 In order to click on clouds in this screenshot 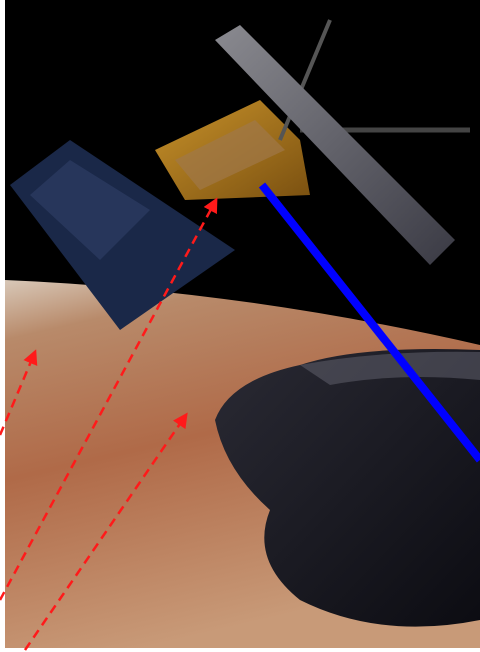, I will do `click(390, 368)`.